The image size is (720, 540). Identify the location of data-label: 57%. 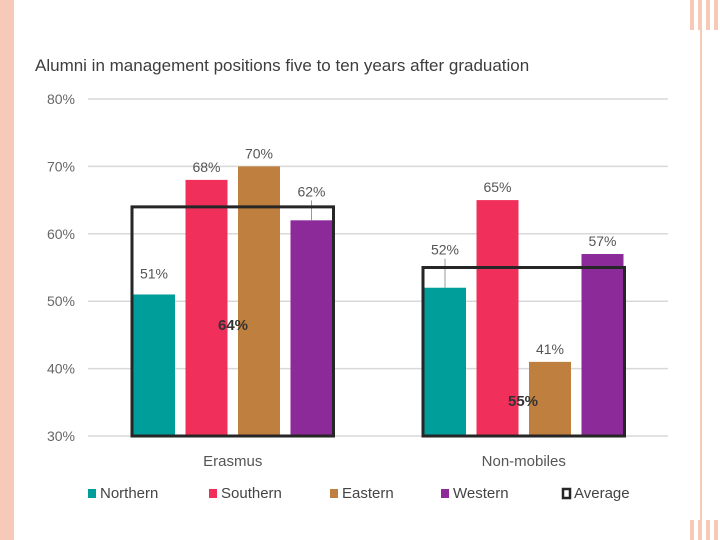
(602, 241).